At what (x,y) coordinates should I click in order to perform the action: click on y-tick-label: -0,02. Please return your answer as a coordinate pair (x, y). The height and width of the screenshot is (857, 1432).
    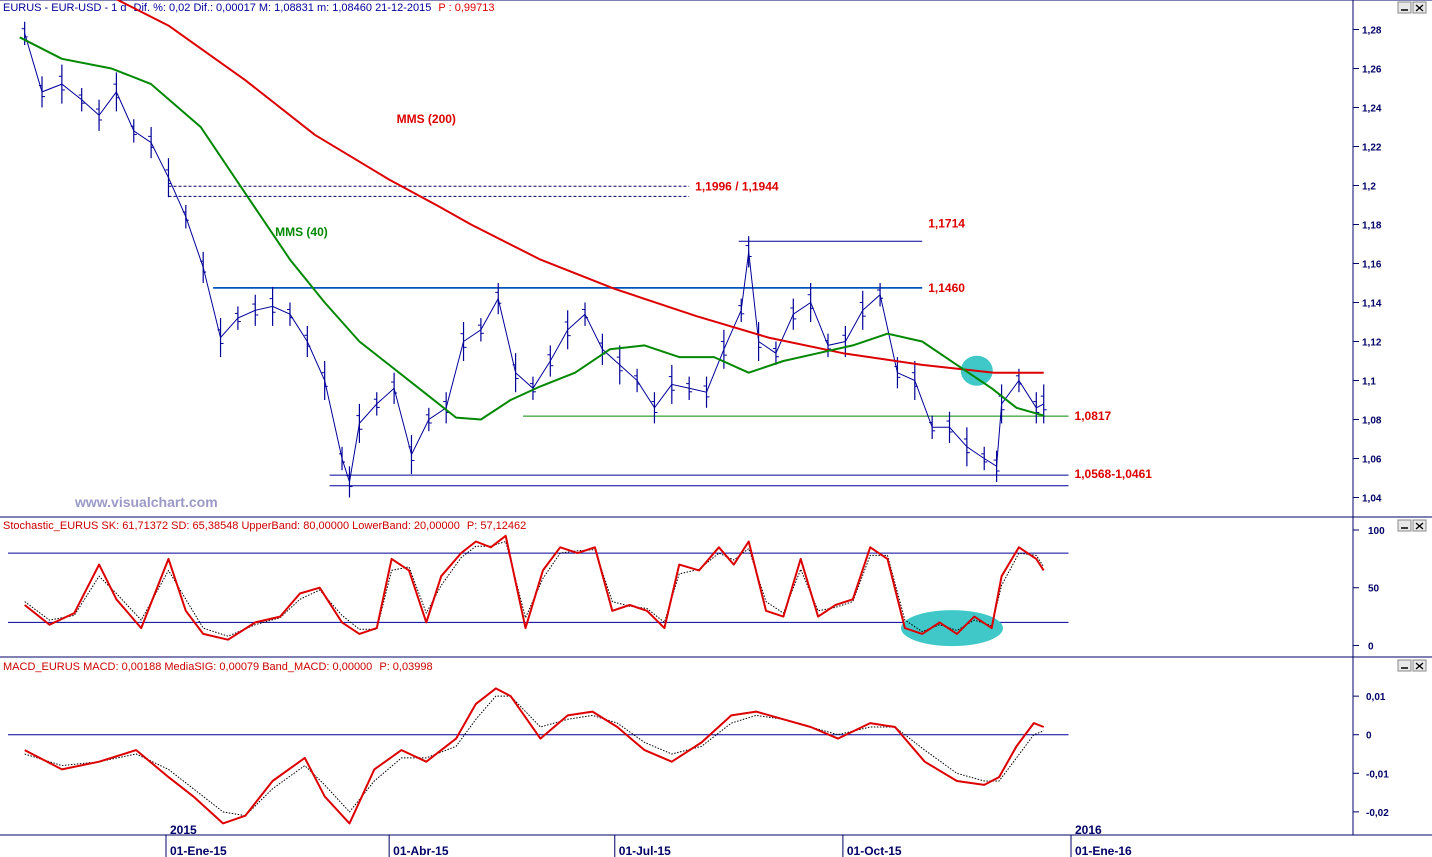
    Looking at the image, I should click on (1377, 813).